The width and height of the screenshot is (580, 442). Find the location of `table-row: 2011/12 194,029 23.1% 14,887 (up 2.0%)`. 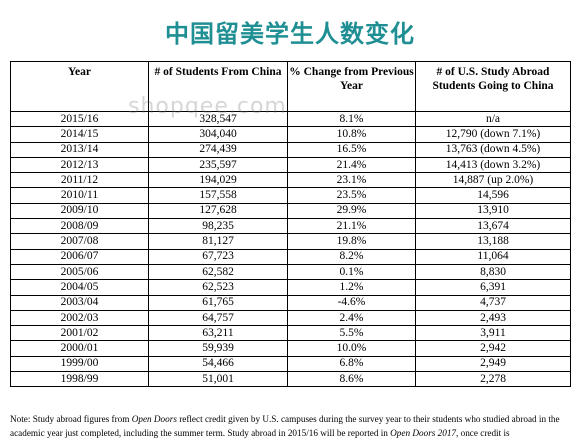

table-row: 2011/12 194,029 23.1% 14,887 (up 2.0%) is located at coordinates (290, 180).